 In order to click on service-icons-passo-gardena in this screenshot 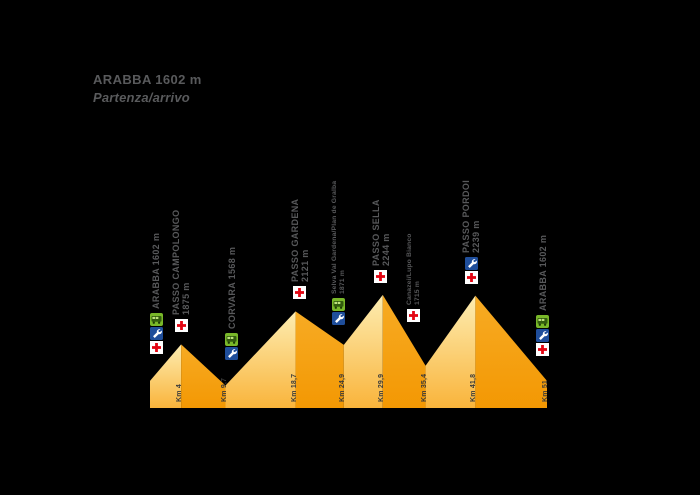, I will do `click(300, 293)`.